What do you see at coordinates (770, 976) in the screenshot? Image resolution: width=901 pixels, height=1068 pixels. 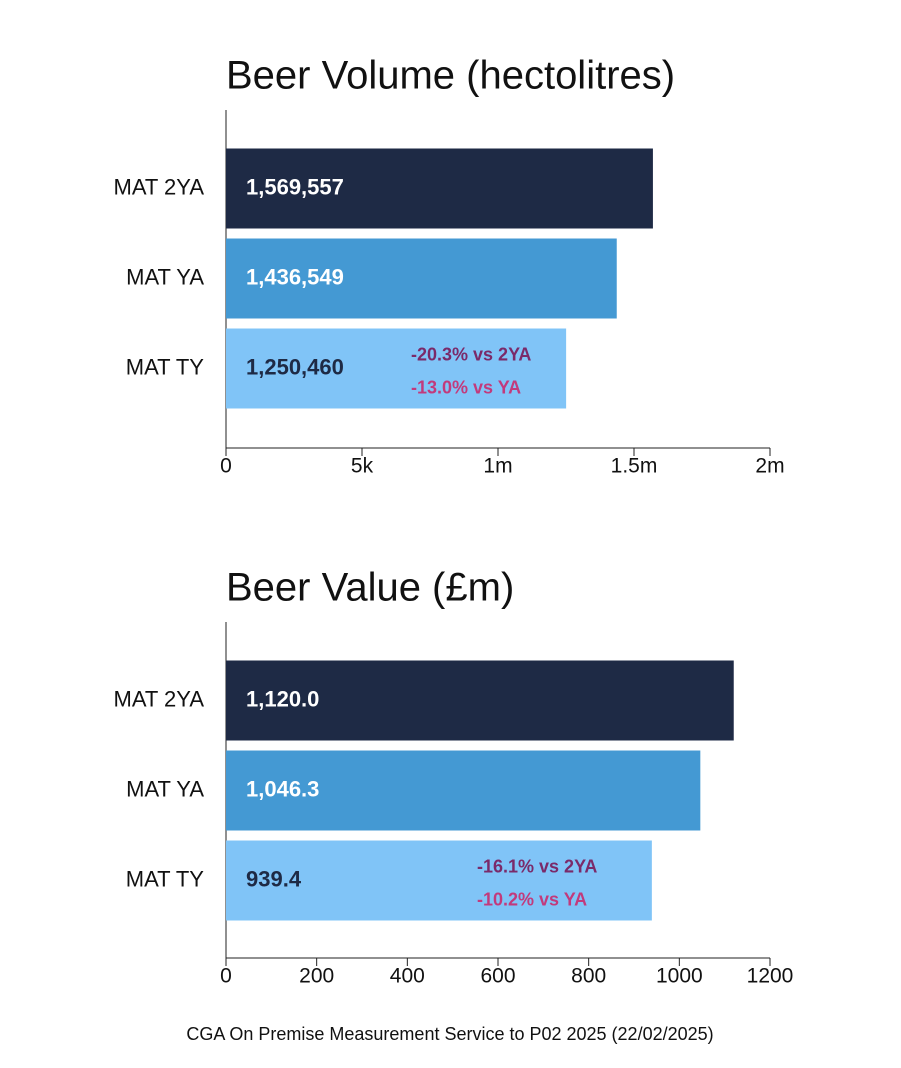 I see `x-tick-label: 1200` at bounding box center [770, 976].